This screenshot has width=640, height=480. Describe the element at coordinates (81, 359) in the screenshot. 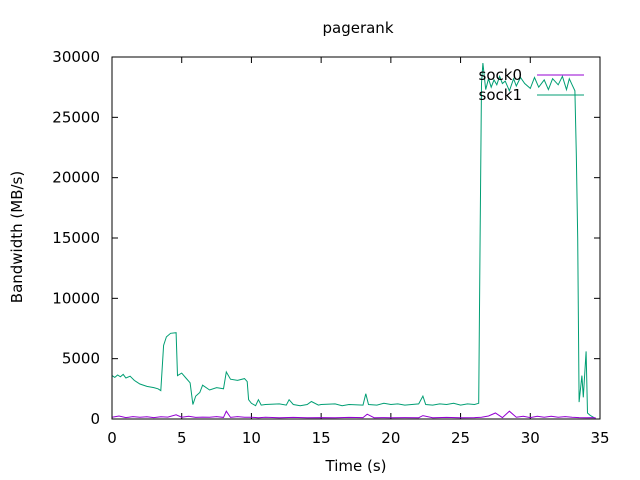

I see `y-tick-label: 5000` at that location.